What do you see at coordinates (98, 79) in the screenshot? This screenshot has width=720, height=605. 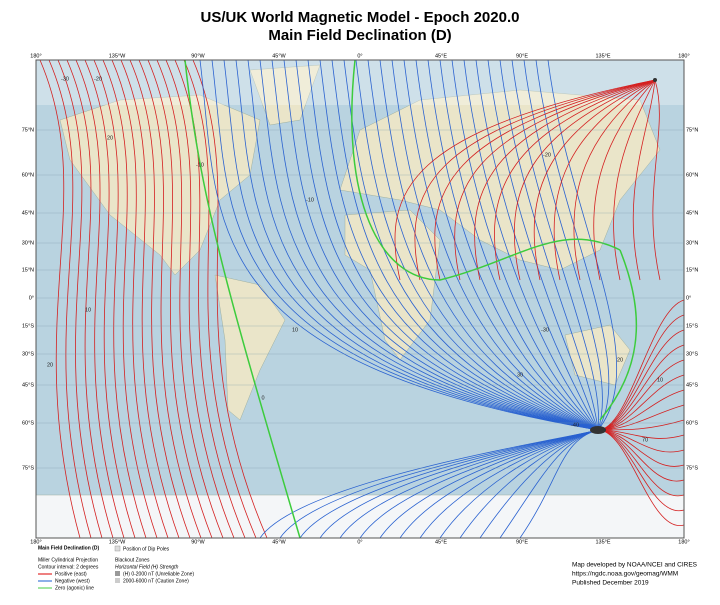 I see `contour-label: -20` at bounding box center [98, 79].